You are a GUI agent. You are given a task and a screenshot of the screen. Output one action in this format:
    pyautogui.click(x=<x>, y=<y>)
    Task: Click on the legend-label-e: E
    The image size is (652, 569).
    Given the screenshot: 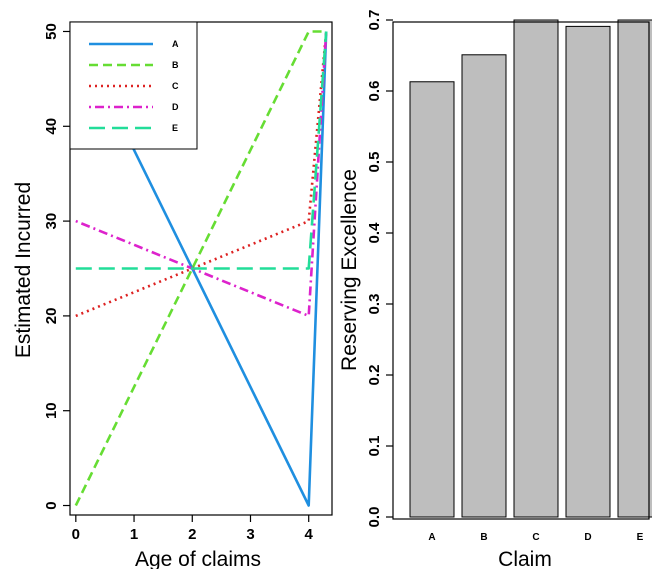 What is the action you would take?
    pyautogui.click(x=175, y=128)
    